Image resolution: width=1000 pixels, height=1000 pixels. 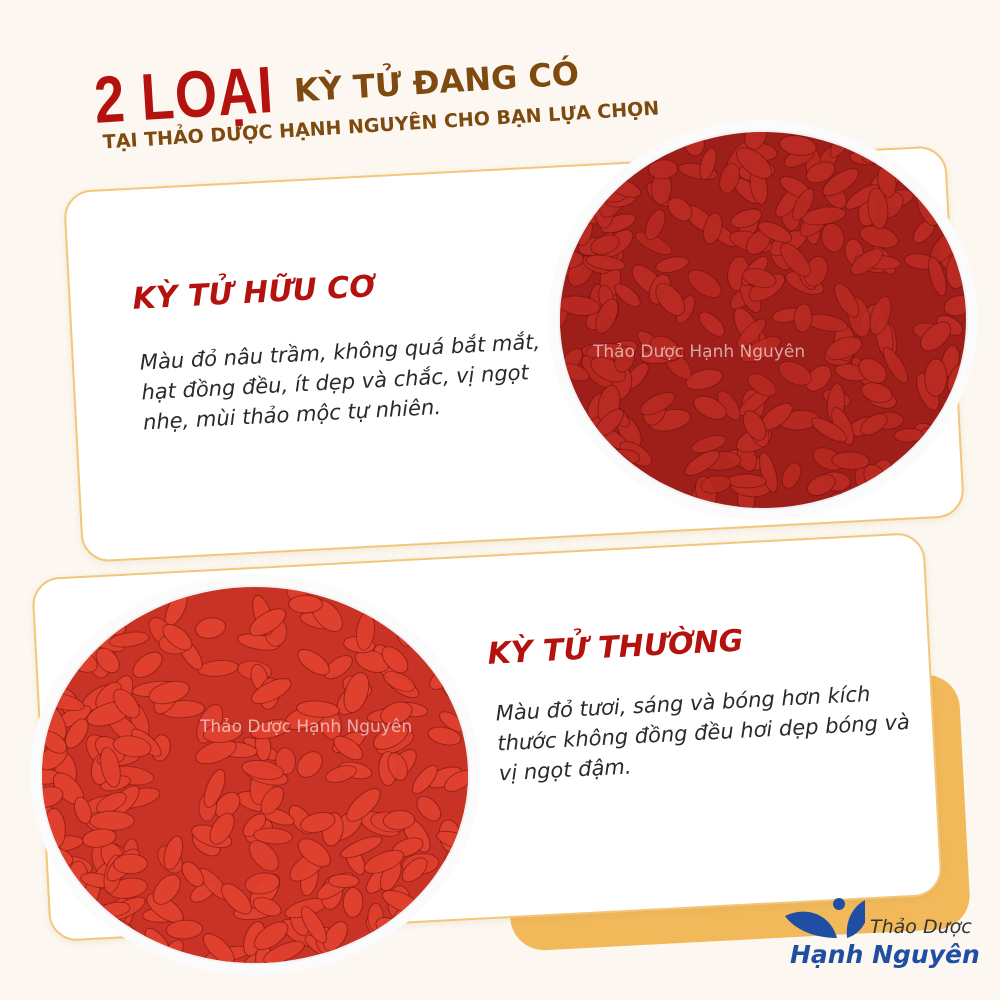 I want to click on brand-logo: Thảo Dược Hạnh Nguyên, so click(x=877, y=933).